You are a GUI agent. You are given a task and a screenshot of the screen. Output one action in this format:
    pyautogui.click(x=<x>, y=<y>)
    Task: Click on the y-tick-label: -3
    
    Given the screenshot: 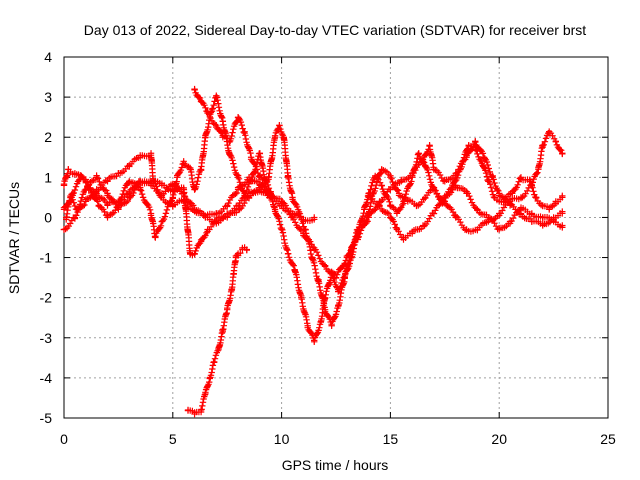 What is the action you would take?
    pyautogui.click(x=46, y=338)
    